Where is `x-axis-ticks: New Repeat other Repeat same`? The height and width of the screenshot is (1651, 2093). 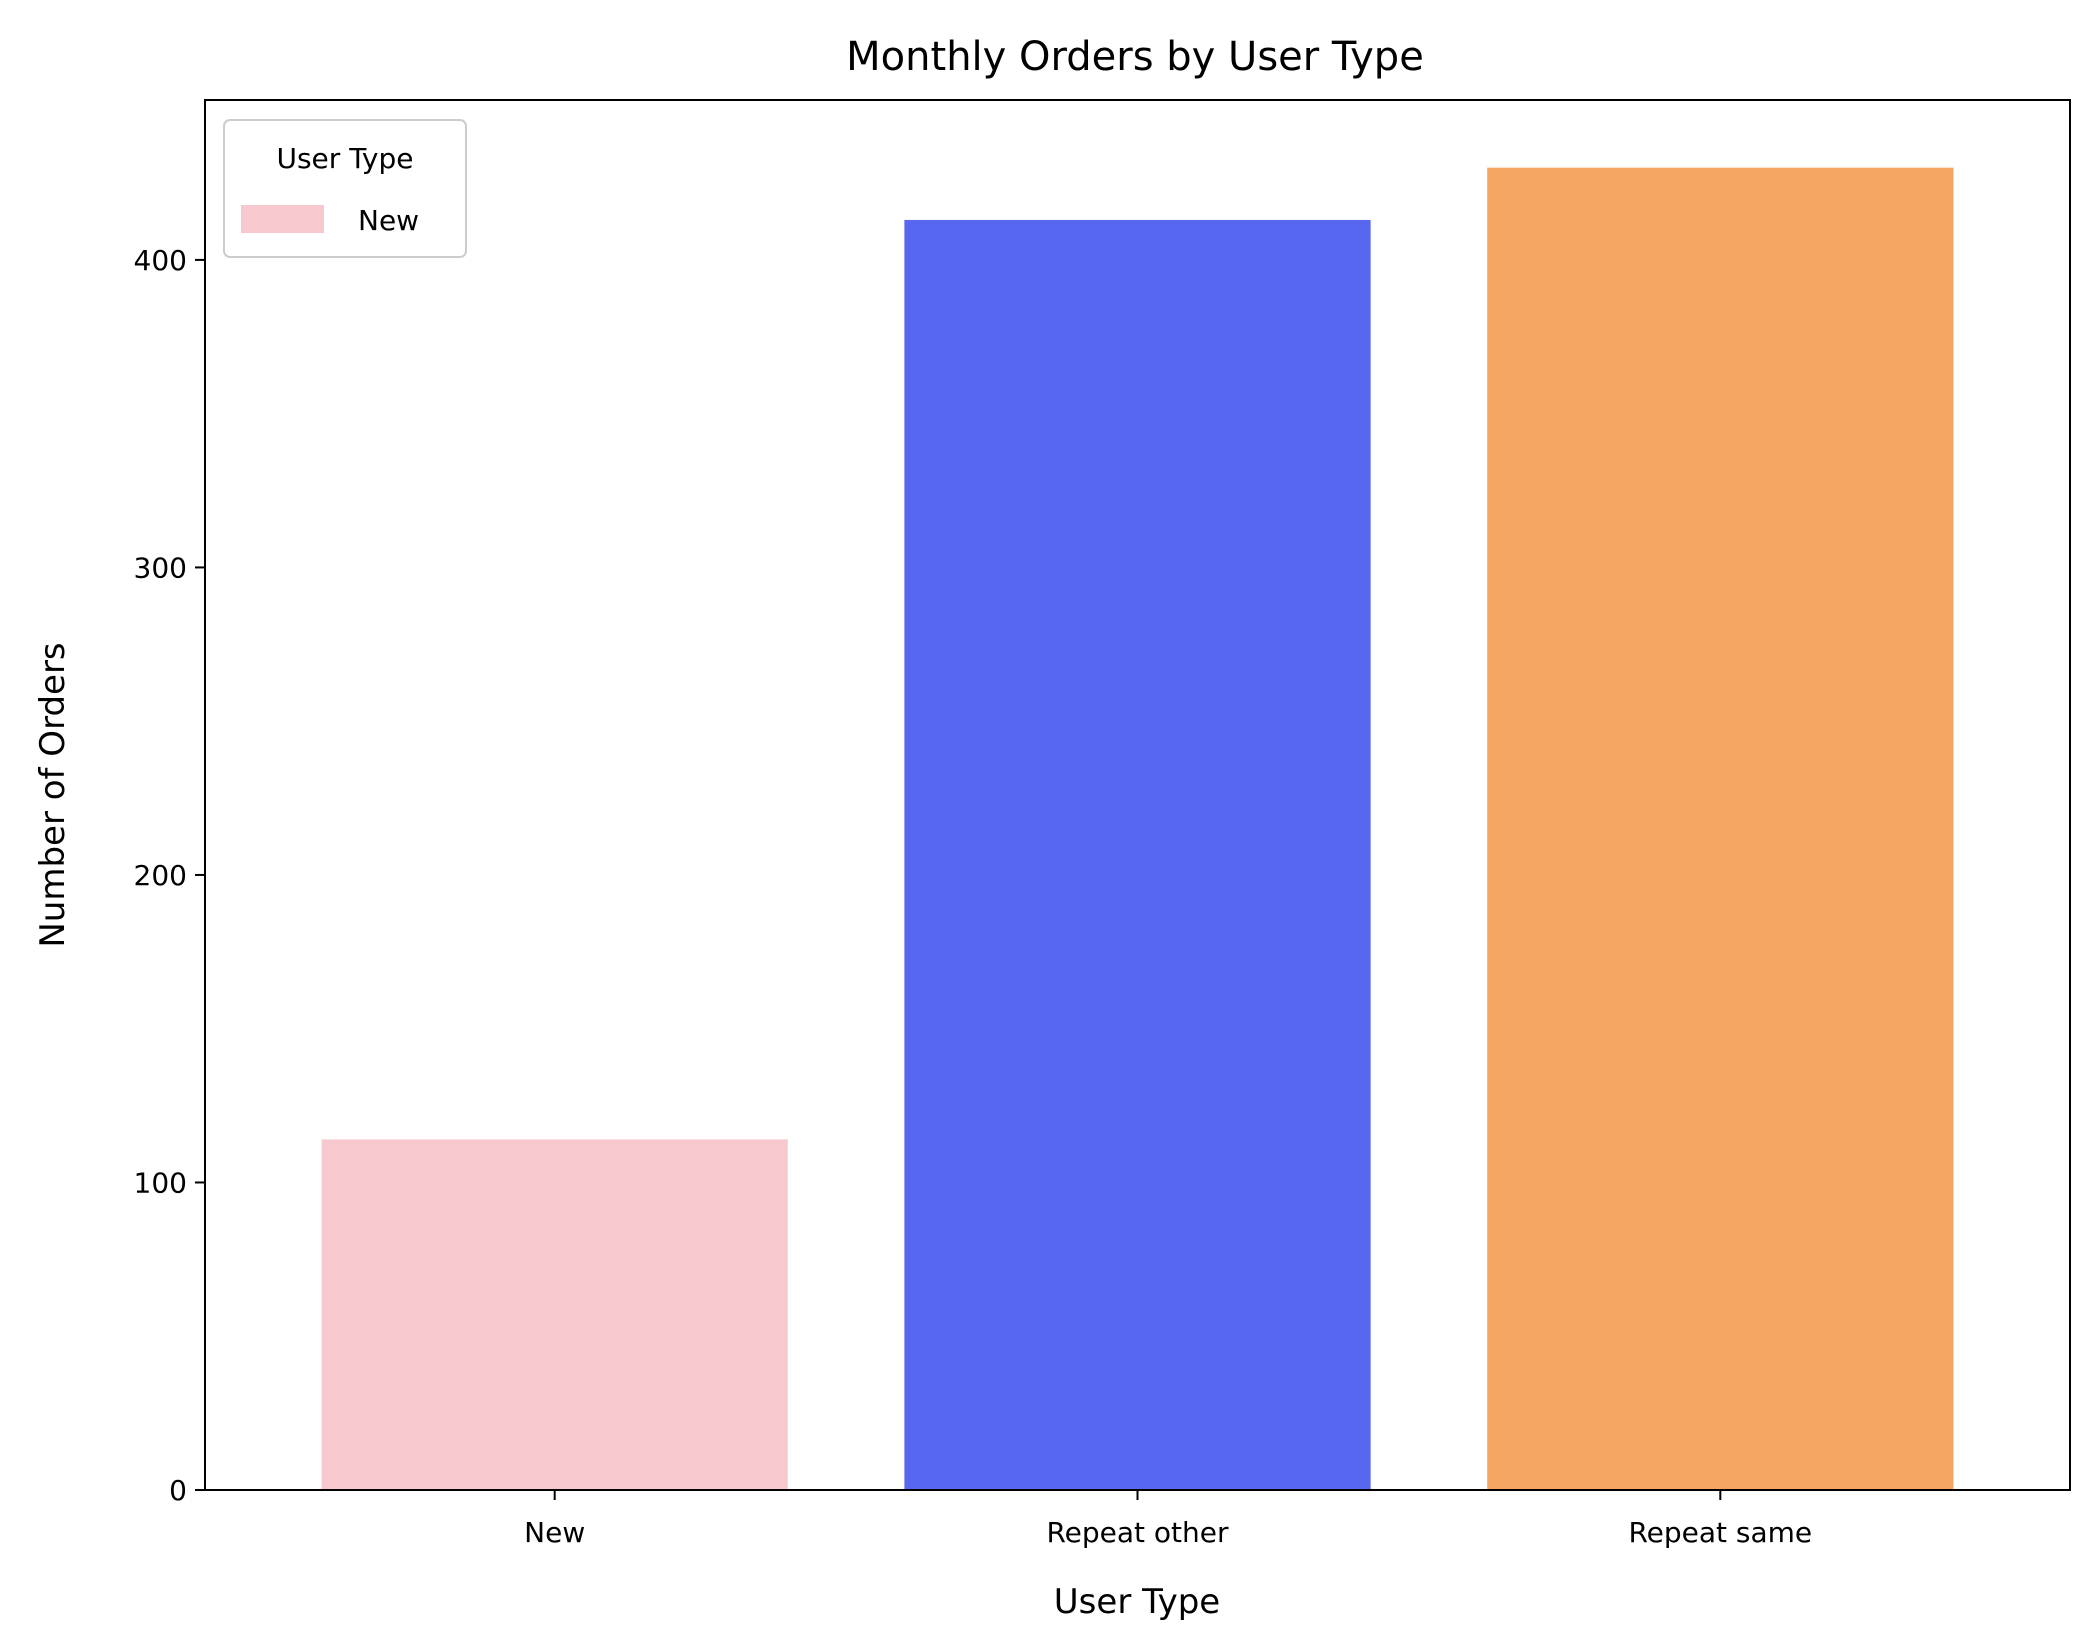
x-axis-ticks: New Repeat other Repeat same is located at coordinates (1168, 1519).